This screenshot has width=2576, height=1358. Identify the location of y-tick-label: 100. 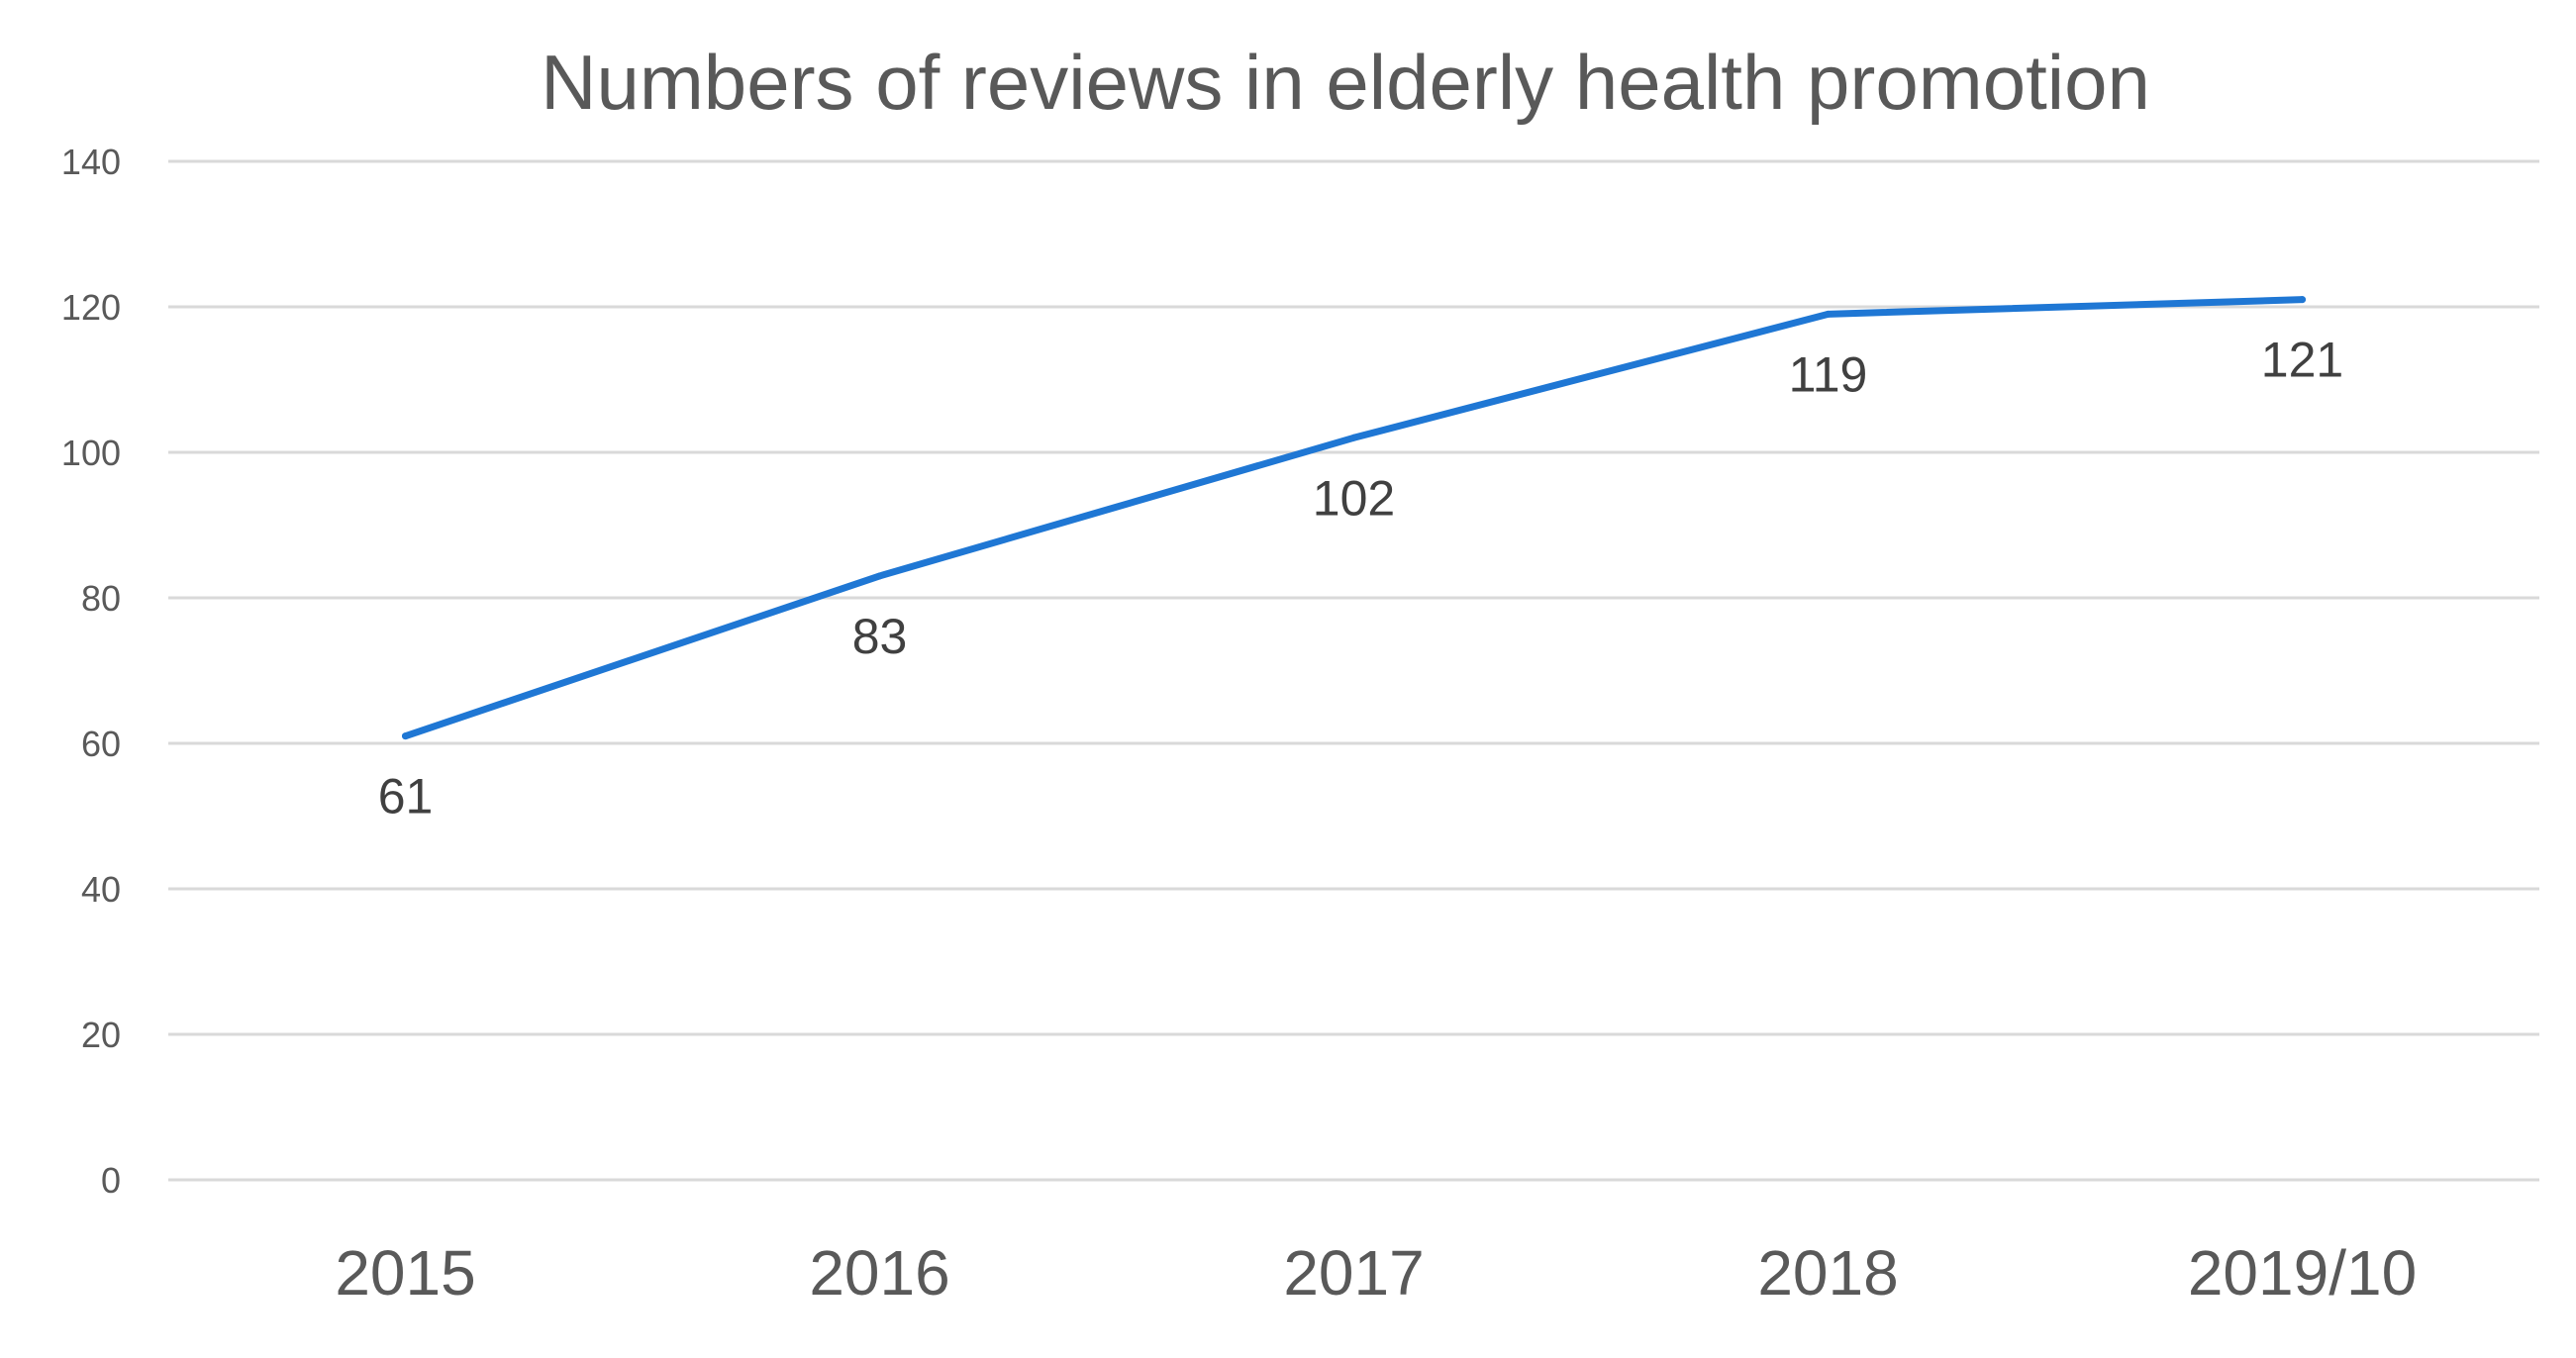
(91, 453).